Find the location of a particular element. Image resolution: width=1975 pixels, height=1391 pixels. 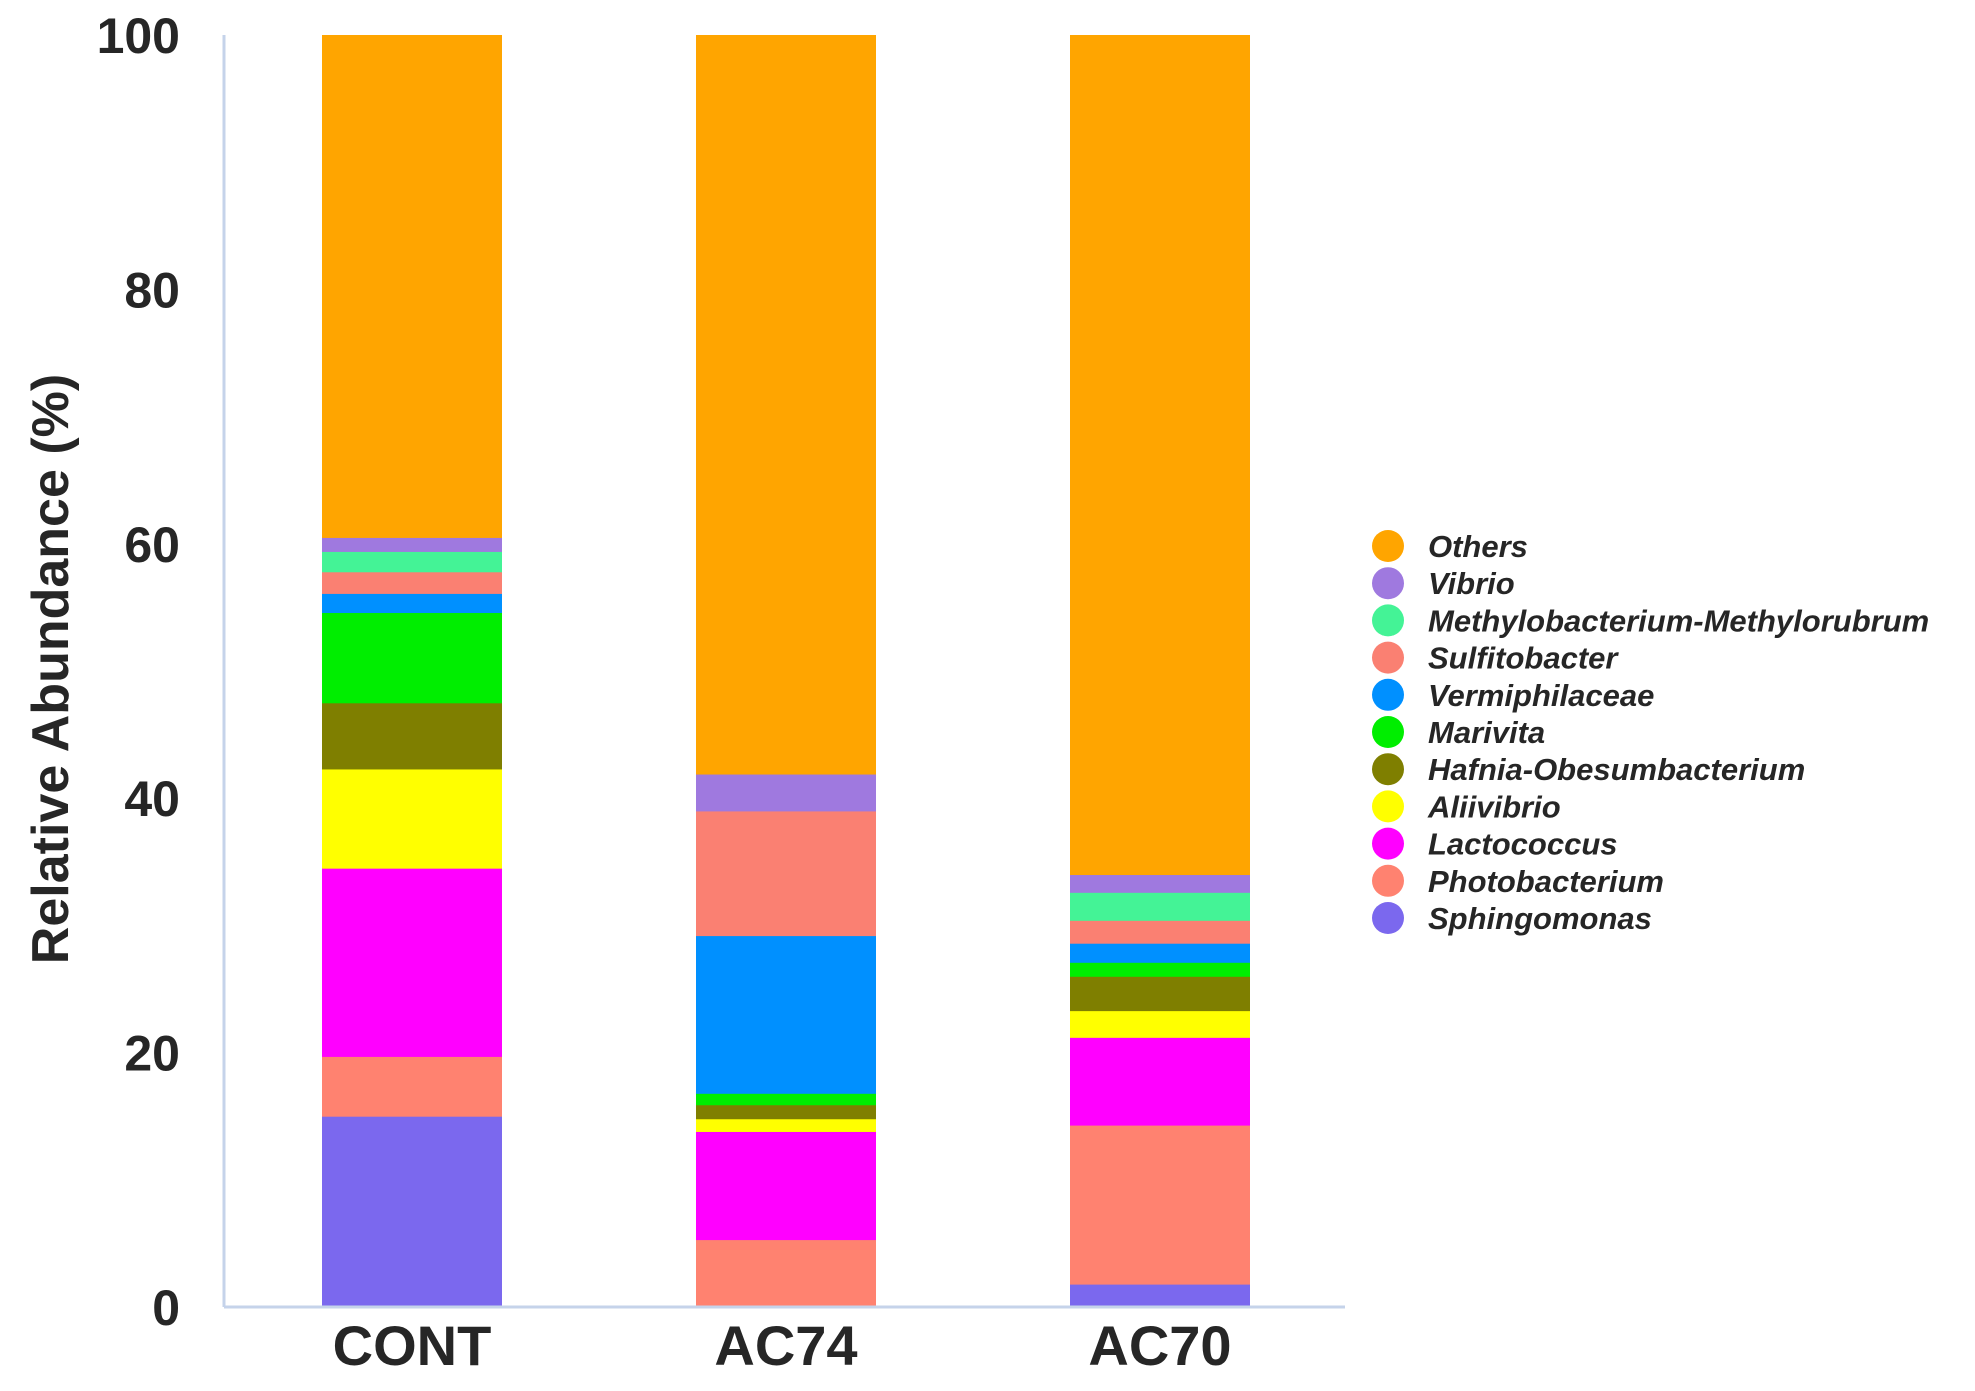

legend-label-methylobacterium-methylorubrum: Methylobacterium-Methylorubrum is located at coordinates (1678, 620).